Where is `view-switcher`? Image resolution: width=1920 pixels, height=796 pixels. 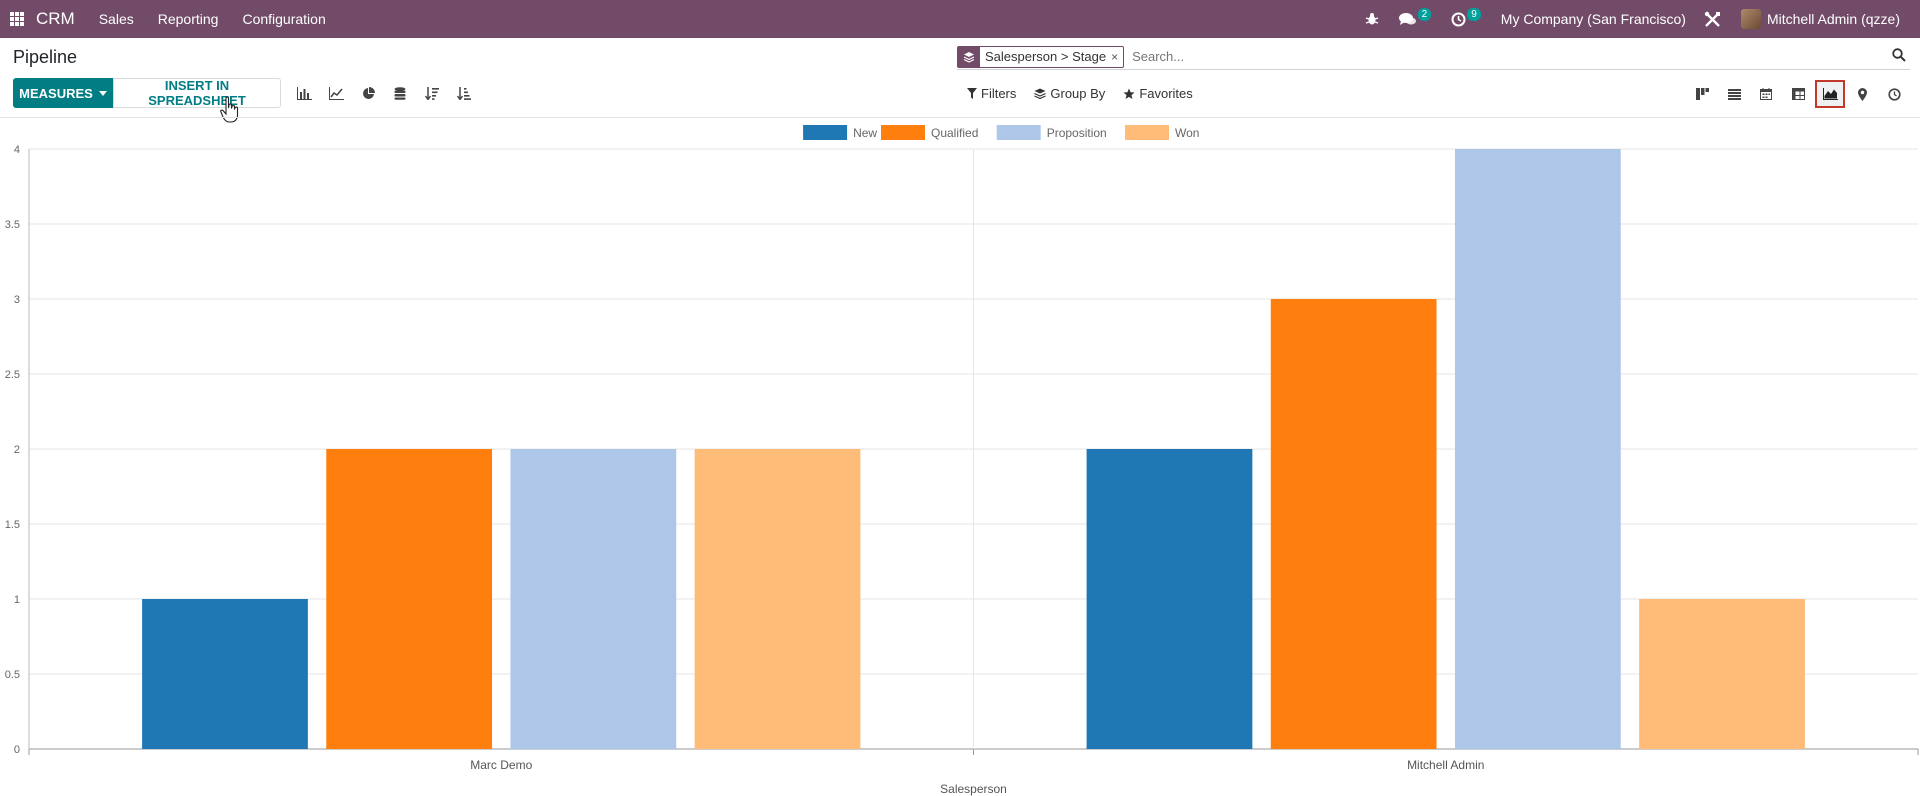
view-switcher is located at coordinates (1798, 94).